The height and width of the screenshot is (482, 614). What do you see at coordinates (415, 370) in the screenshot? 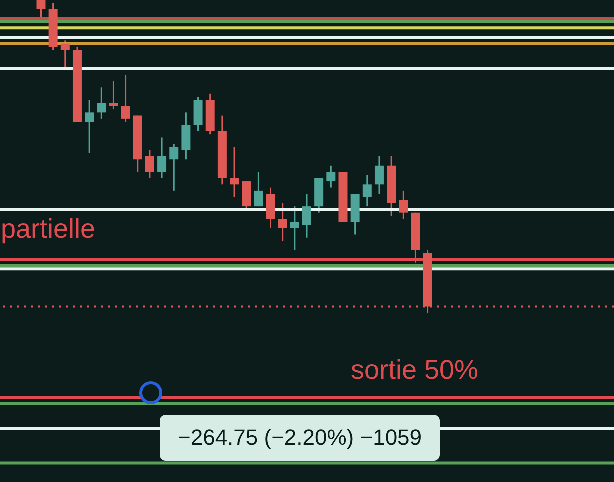
I see `text: sortie 50%` at bounding box center [415, 370].